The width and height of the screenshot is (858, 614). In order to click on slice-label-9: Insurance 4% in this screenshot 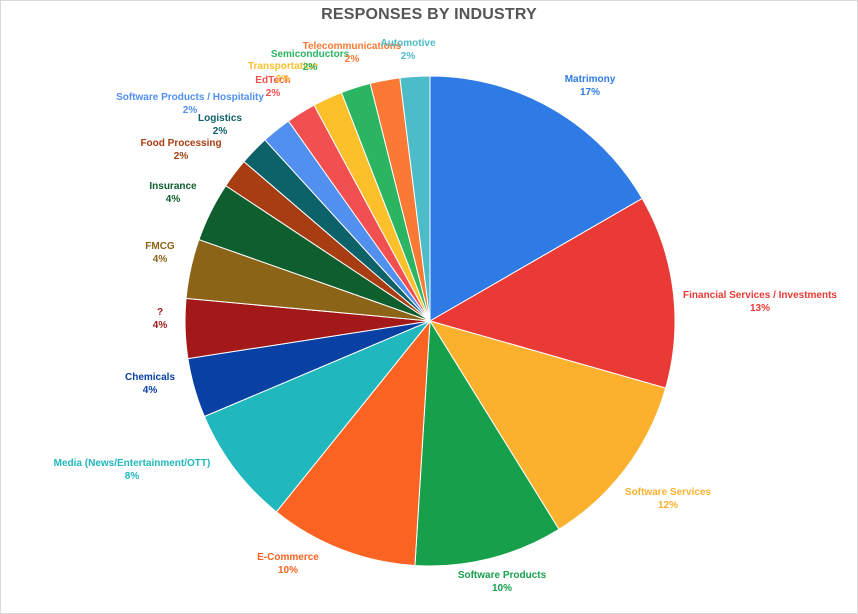, I will do `click(173, 193)`.